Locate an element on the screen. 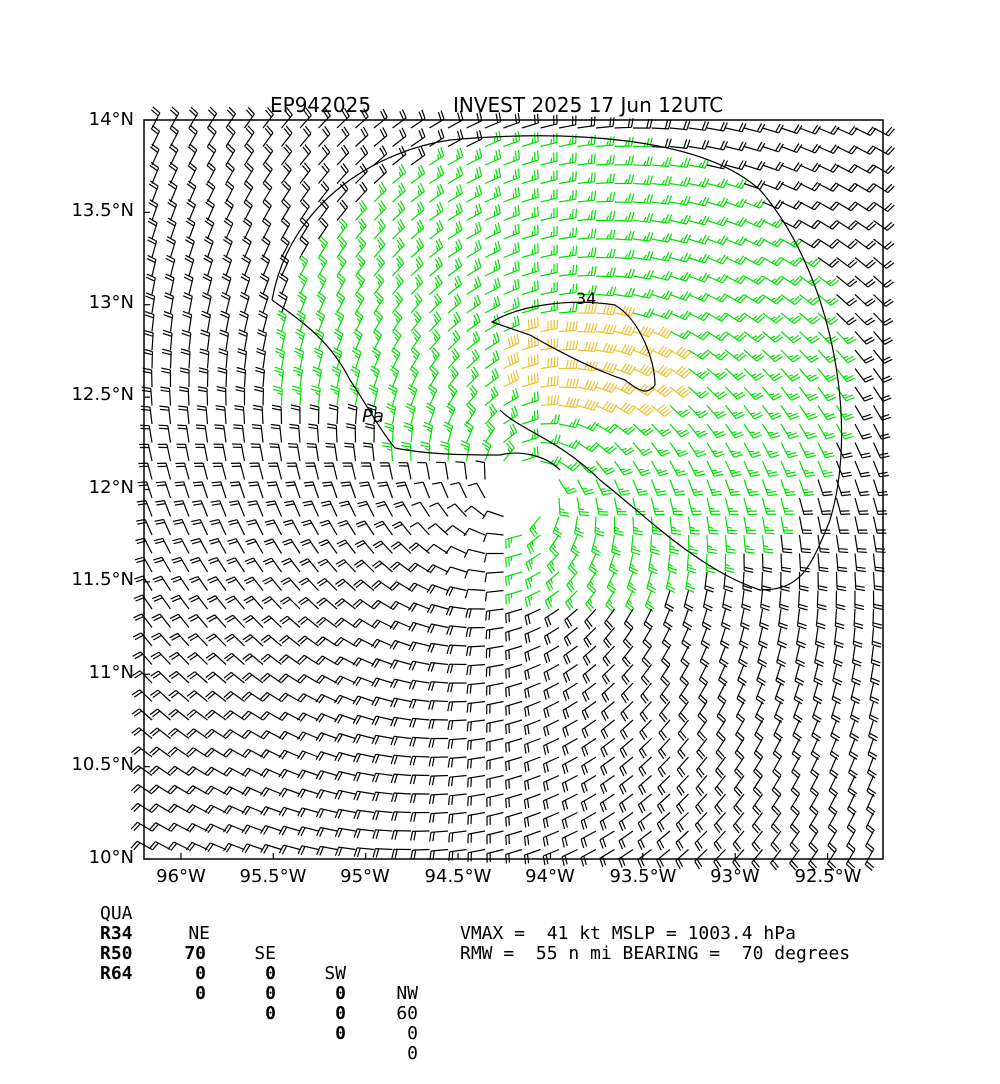  row-name: R34 is located at coordinates (116, 933).